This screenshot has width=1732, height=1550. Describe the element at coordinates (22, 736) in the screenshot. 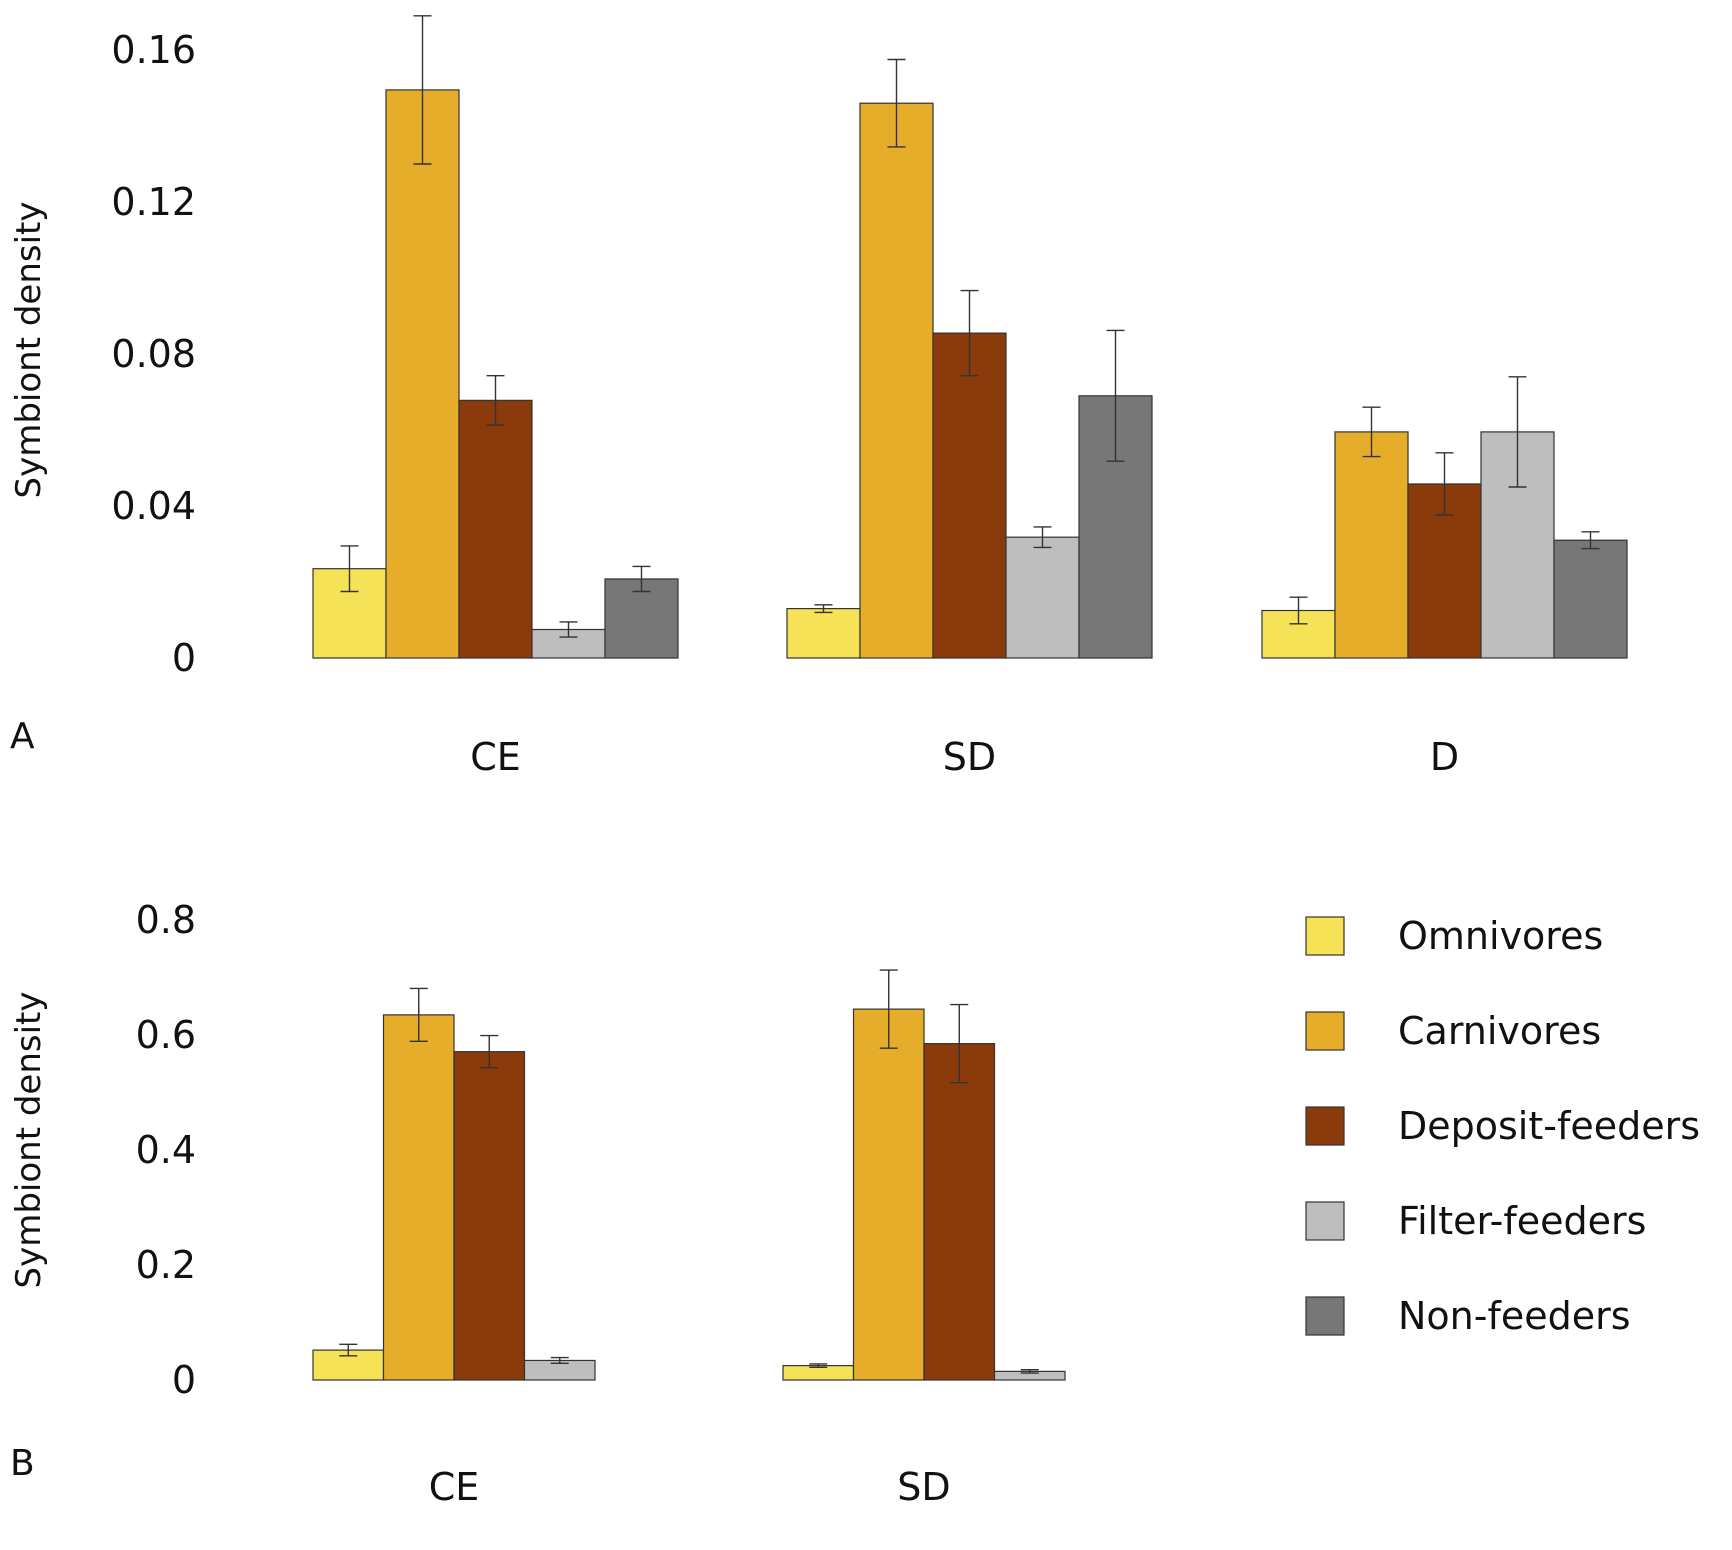

I see `panel-a-letter: A` at that location.